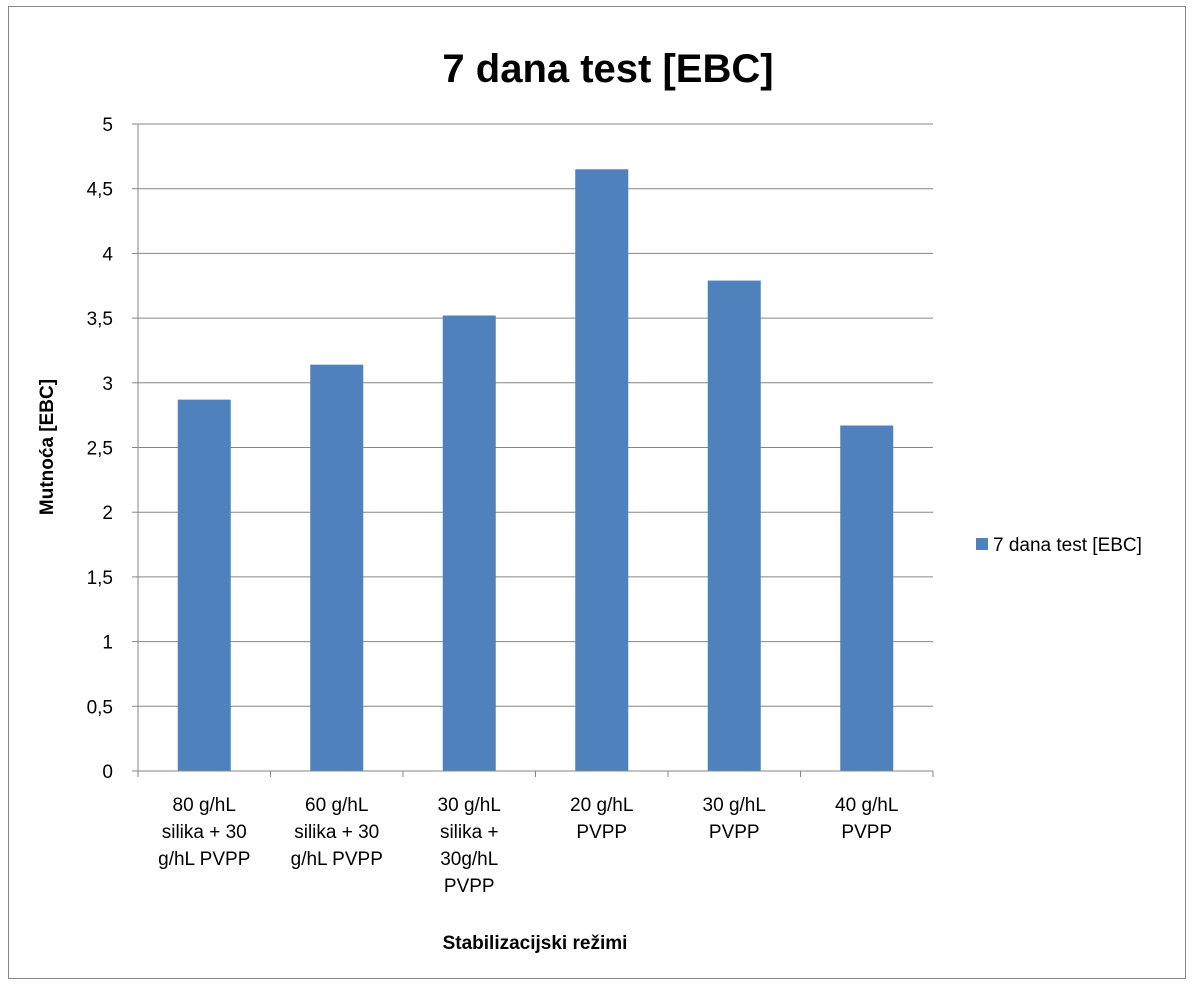 The height and width of the screenshot is (985, 1196). I want to click on y-tick-label: 3, so click(107, 384).